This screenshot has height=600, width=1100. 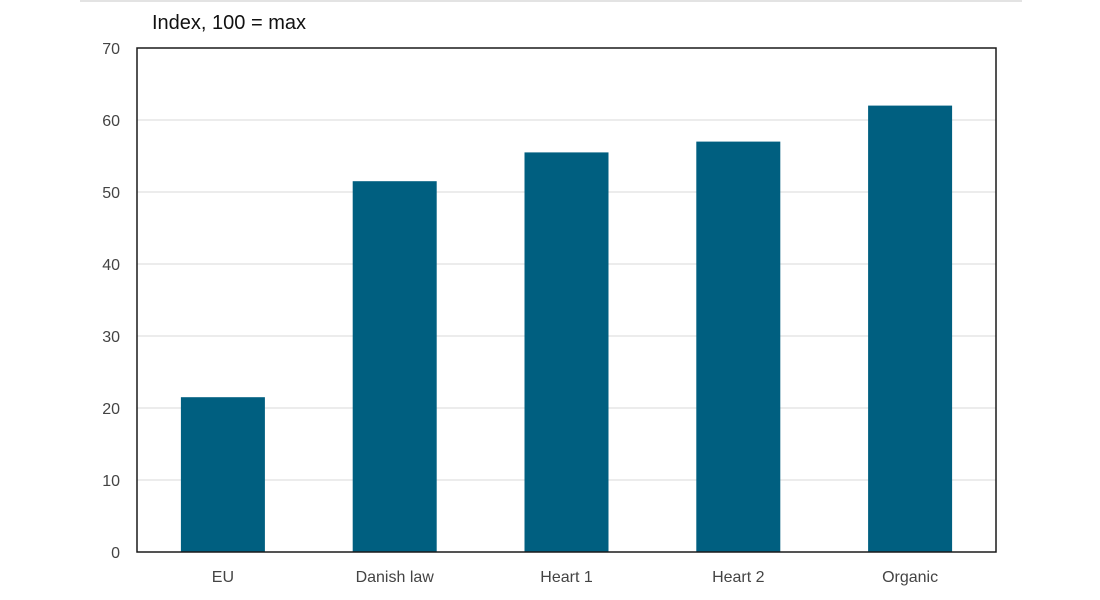 What do you see at coordinates (566, 577) in the screenshot?
I see `x-tick-label: Heart 1` at bounding box center [566, 577].